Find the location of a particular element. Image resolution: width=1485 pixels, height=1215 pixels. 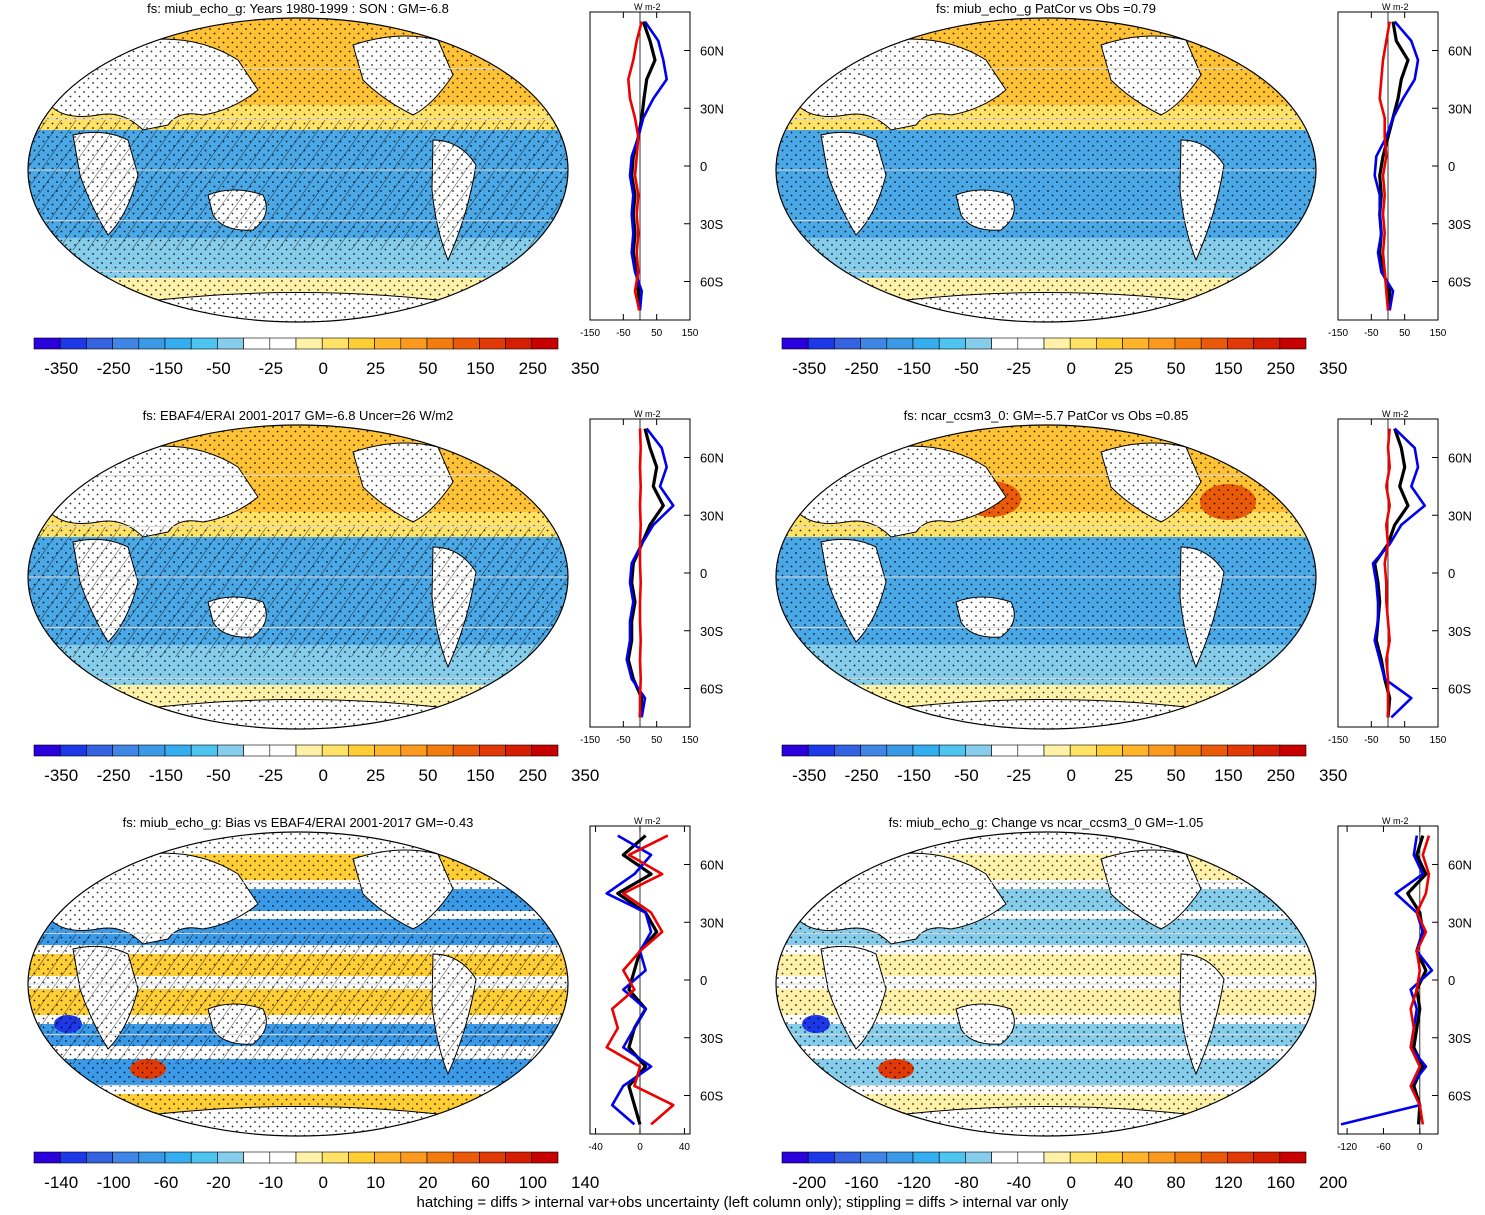

colorbar: -350 -250 -150 -50 -25 0 25 50 150 250 350 is located at coordinates (316, 357).